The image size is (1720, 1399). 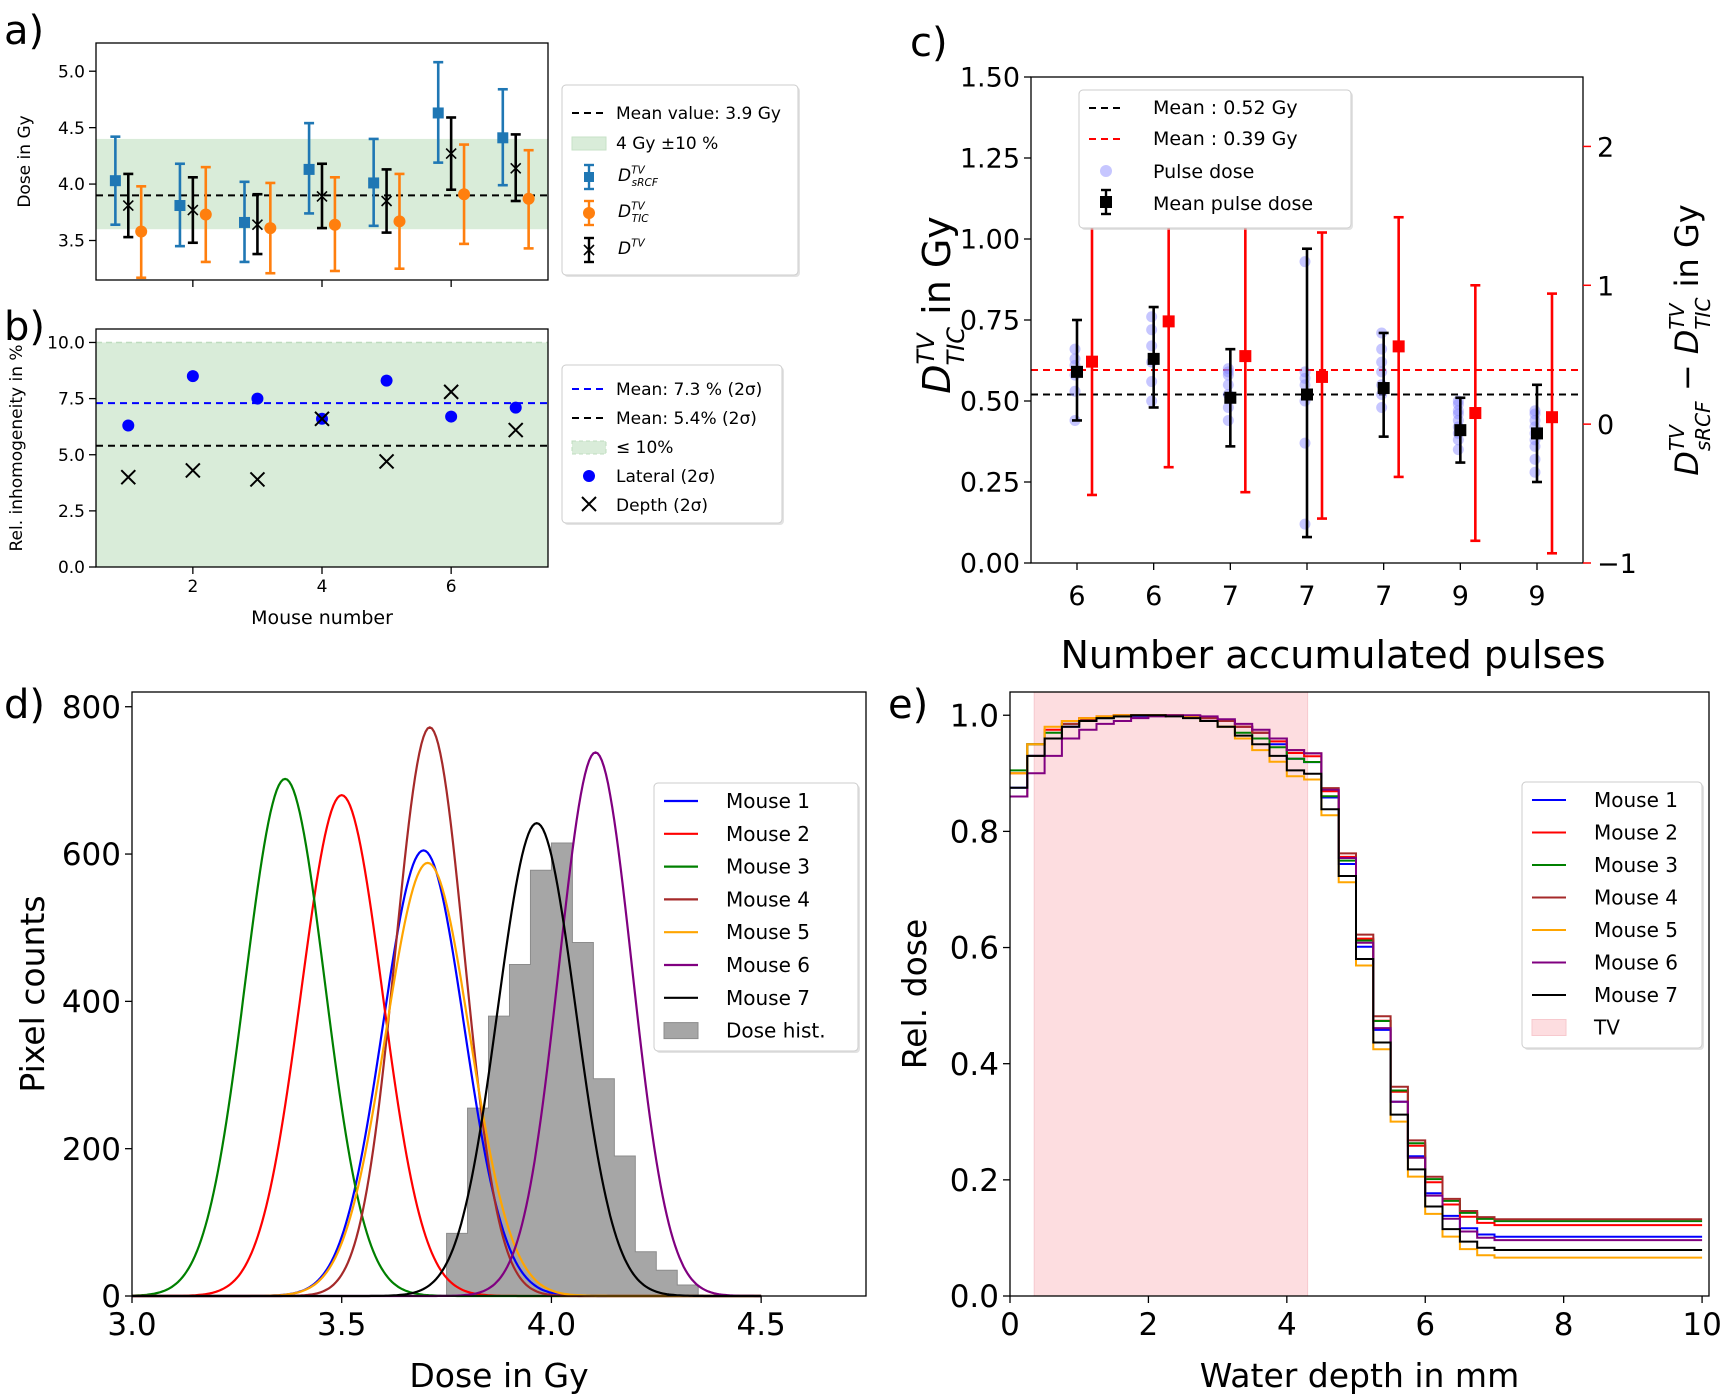 I want to click on left-y-axis-label: DTVTIC in Gy, so click(x=941, y=305).